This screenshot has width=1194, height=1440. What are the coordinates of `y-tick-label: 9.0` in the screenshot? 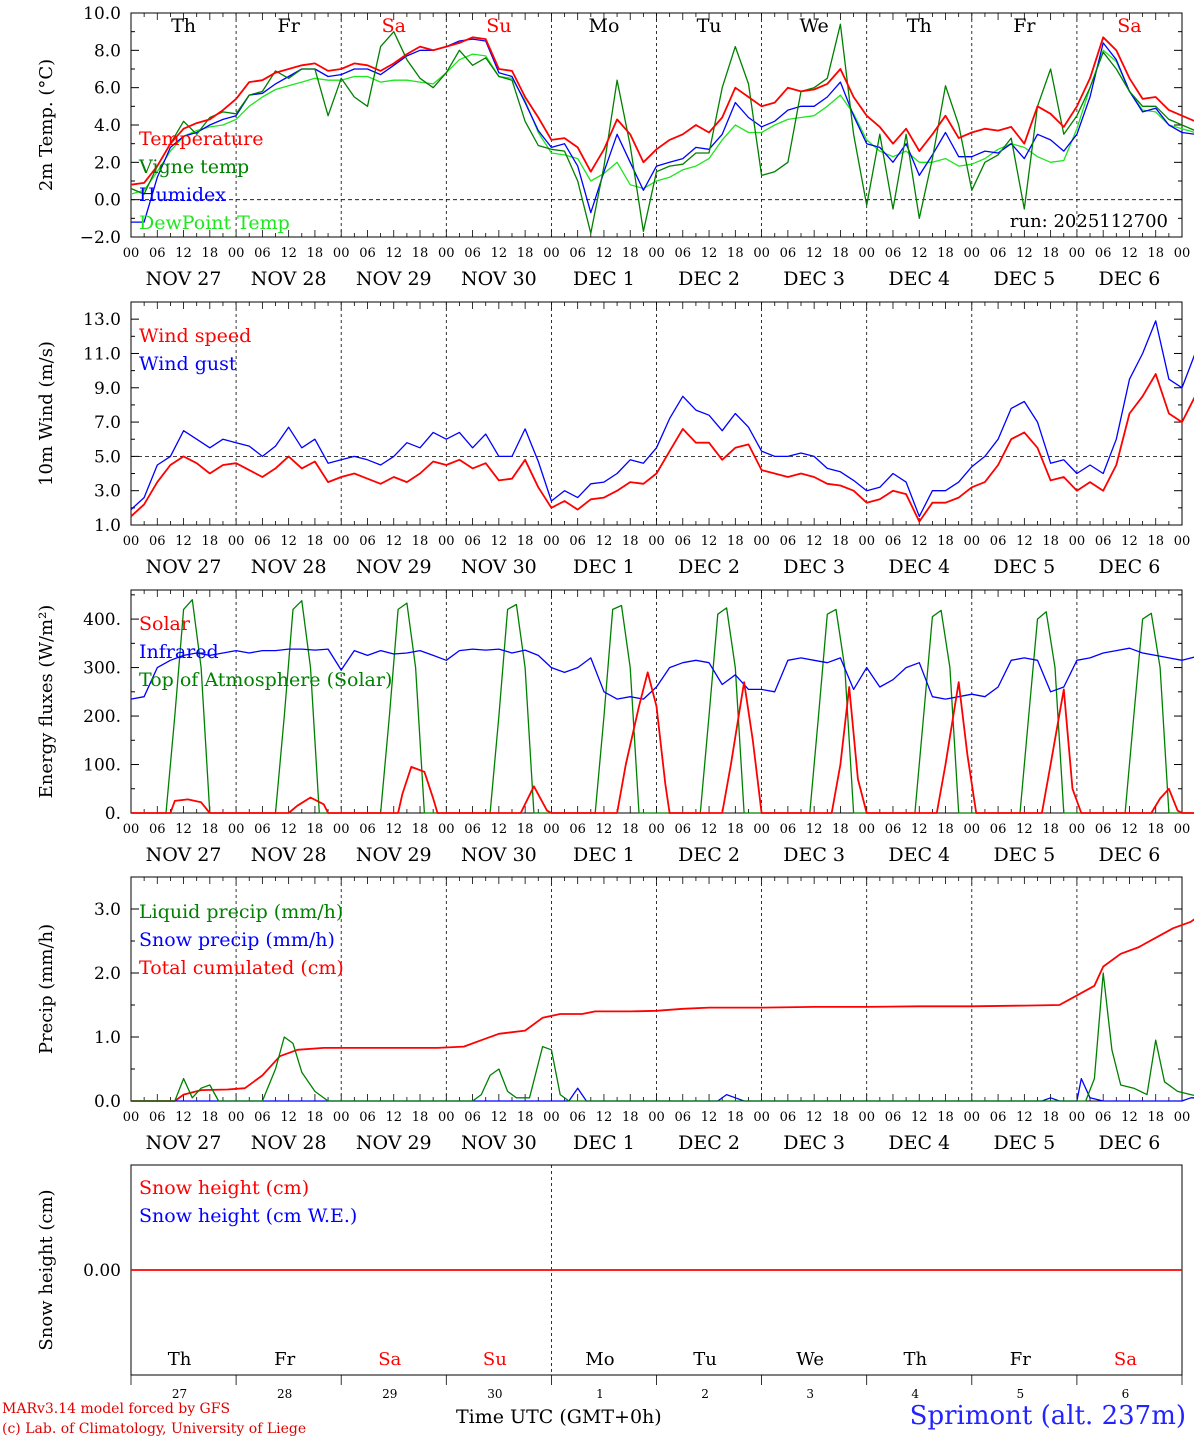 It's located at (107, 389).